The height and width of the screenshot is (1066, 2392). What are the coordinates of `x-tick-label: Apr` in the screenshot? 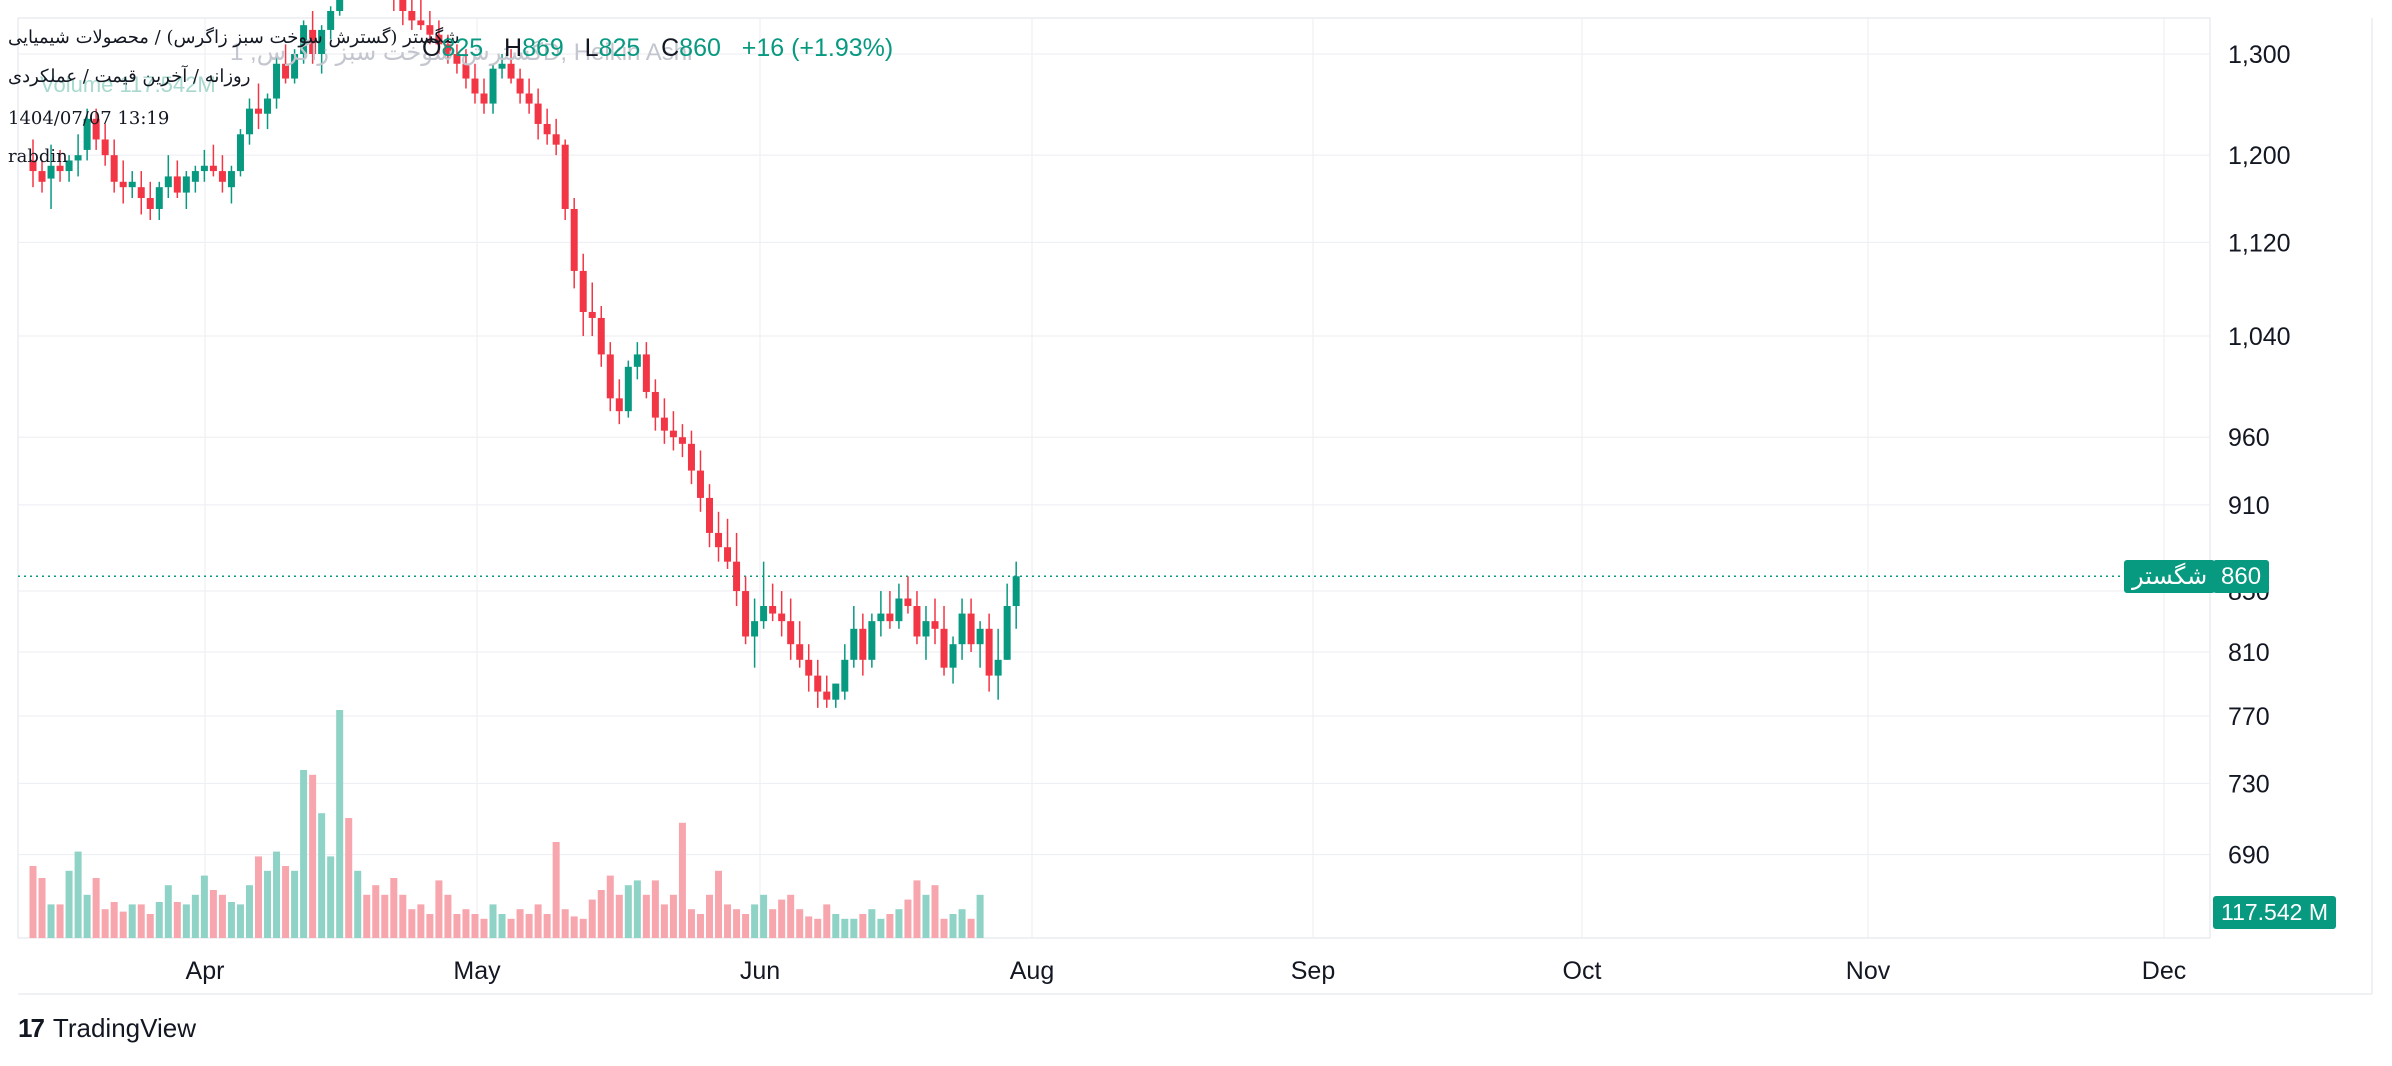 It's located at (205, 971).